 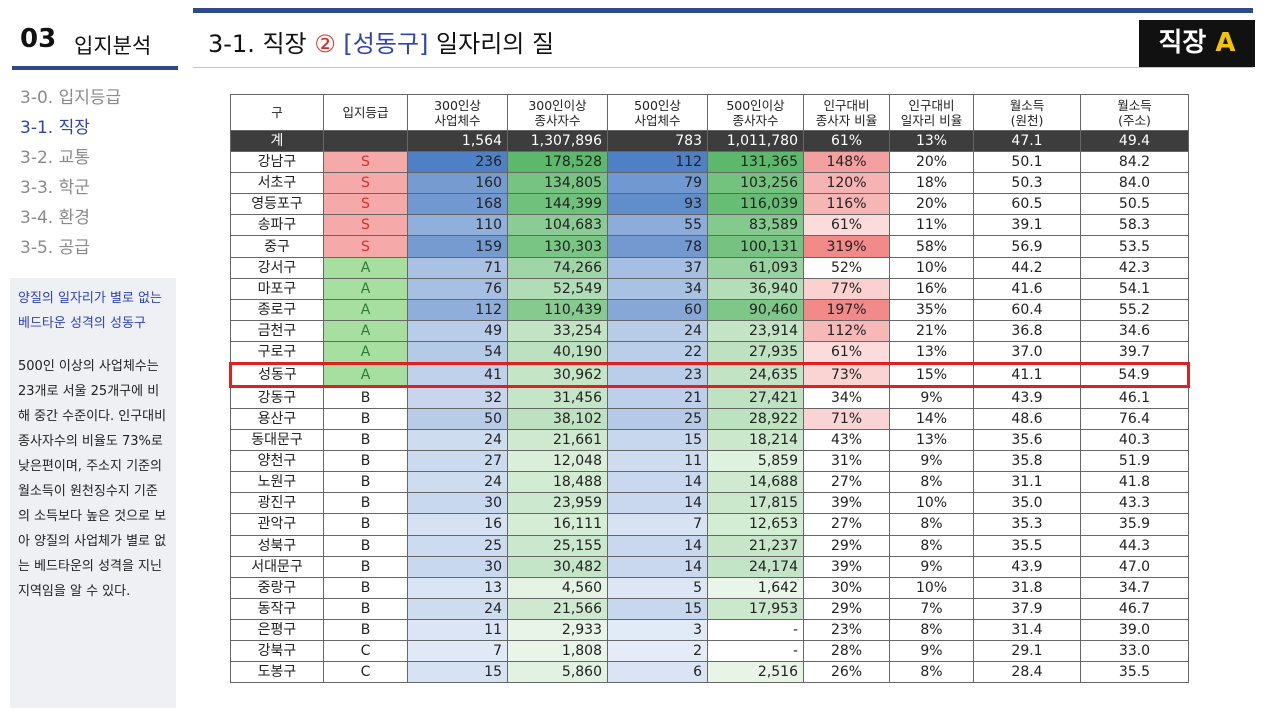 I want to click on value-cell: 11%, so click(x=931, y=225).